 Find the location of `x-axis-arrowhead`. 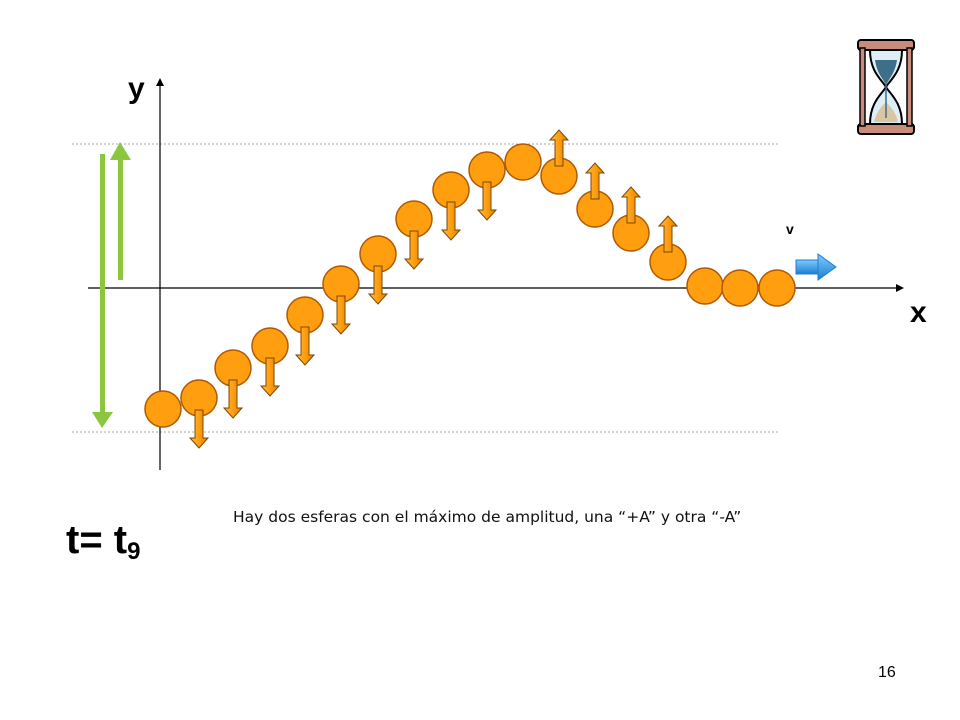

x-axis-arrowhead is located at coordinates (900, 288).